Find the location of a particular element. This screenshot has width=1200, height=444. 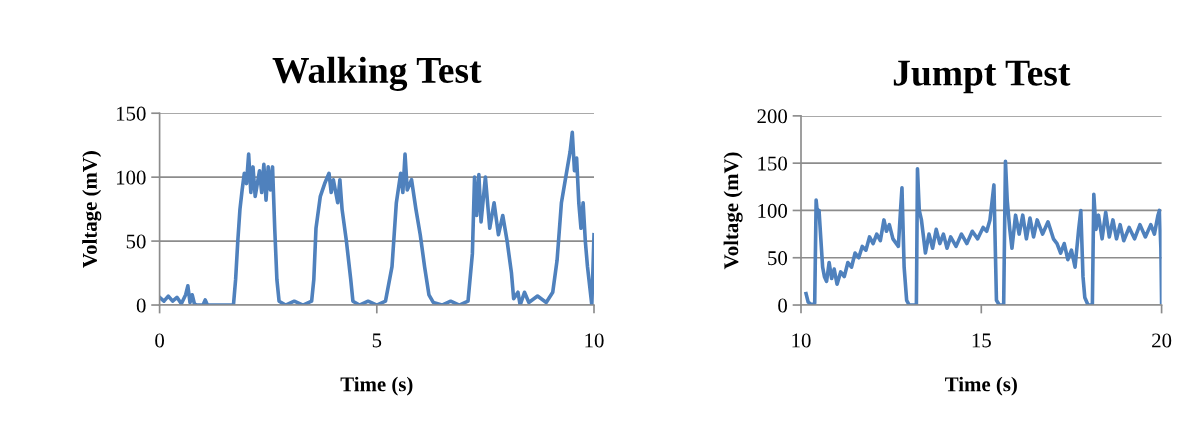

x-tick-label: 20 is located at coordinates (1162, 340).